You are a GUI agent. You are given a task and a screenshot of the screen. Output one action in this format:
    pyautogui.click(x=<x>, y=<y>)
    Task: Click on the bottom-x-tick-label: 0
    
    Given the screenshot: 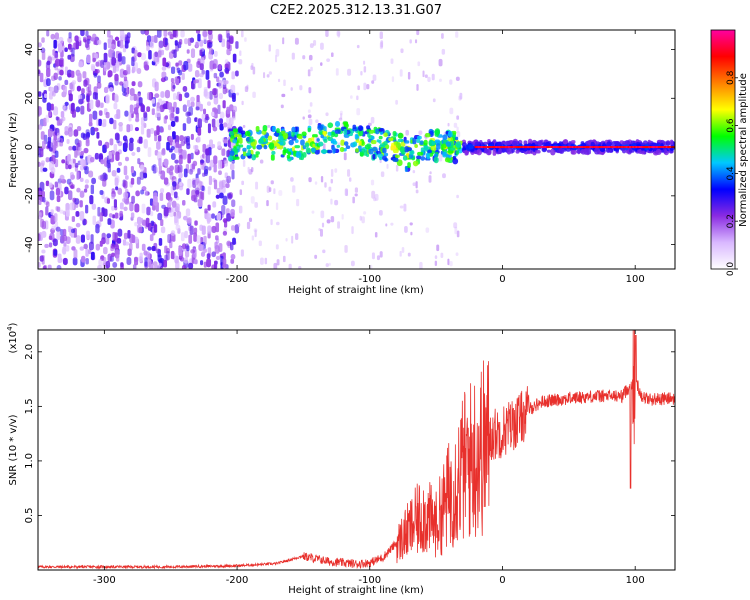 What is the action you would take?
    pyautogui.click(x=502, y=580)
    